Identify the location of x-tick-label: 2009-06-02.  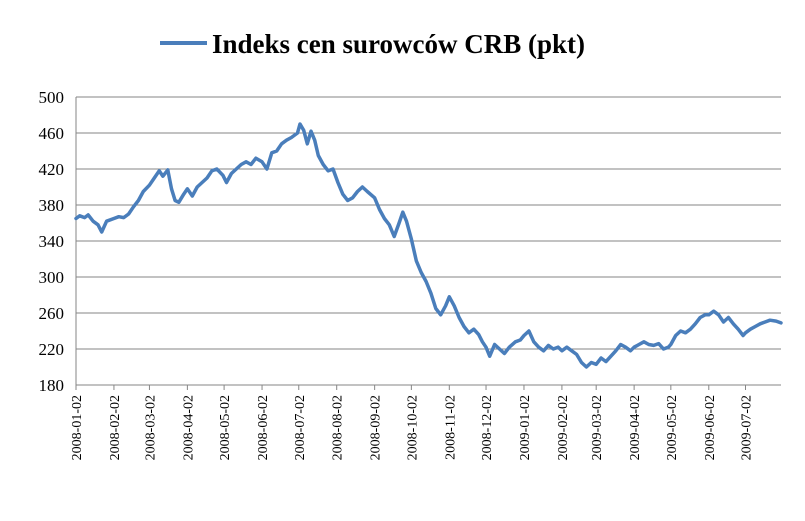
(710, 427).